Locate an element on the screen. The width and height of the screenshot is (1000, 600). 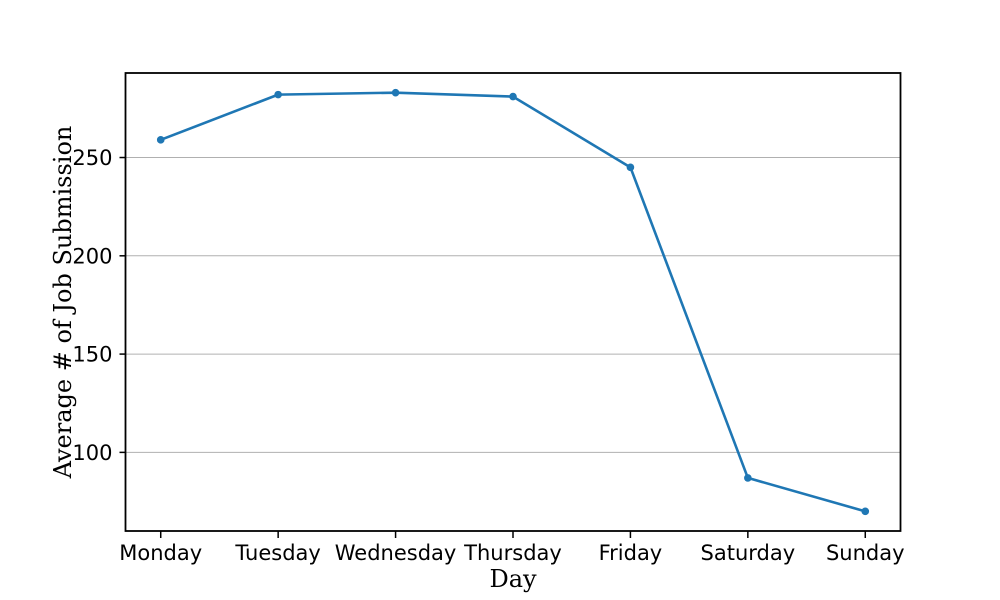
x-tick-label: Friday is located at coordinates (631, 553).